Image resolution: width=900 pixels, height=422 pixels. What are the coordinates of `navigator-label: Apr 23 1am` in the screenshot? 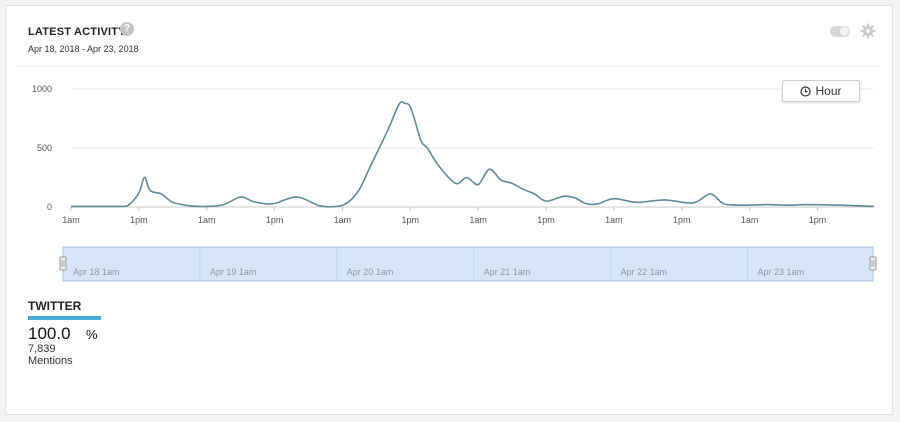 It's located at (781, 272).